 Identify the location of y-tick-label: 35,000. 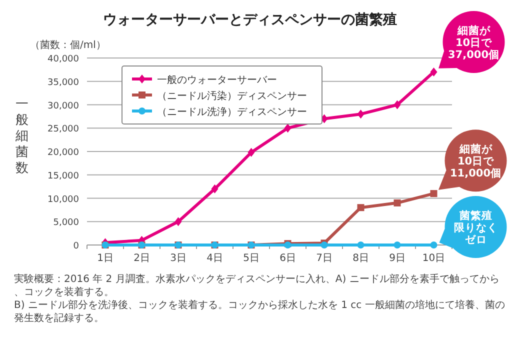
(64, 83).